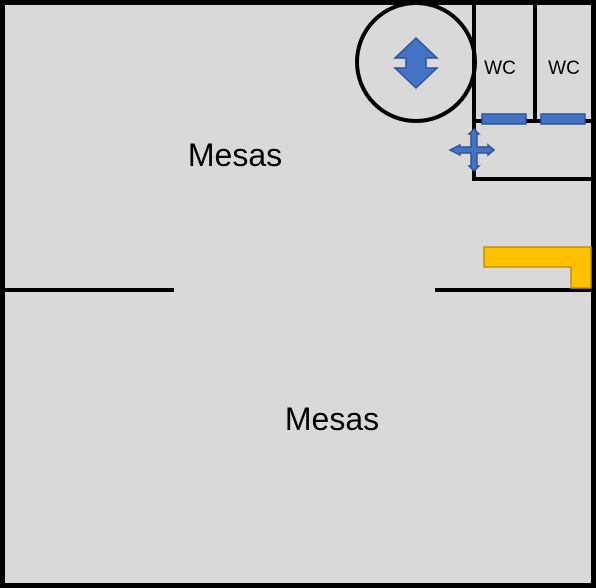 The image size is (596, 588). Describe the element at coordinates (537, 267) in the screenshot. I see `counter-shape` at that location.